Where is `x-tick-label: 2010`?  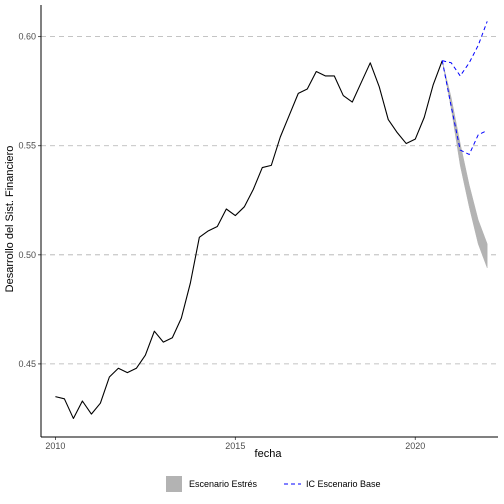
x-tick-label: 2010 is located at coordinates (55, 446).